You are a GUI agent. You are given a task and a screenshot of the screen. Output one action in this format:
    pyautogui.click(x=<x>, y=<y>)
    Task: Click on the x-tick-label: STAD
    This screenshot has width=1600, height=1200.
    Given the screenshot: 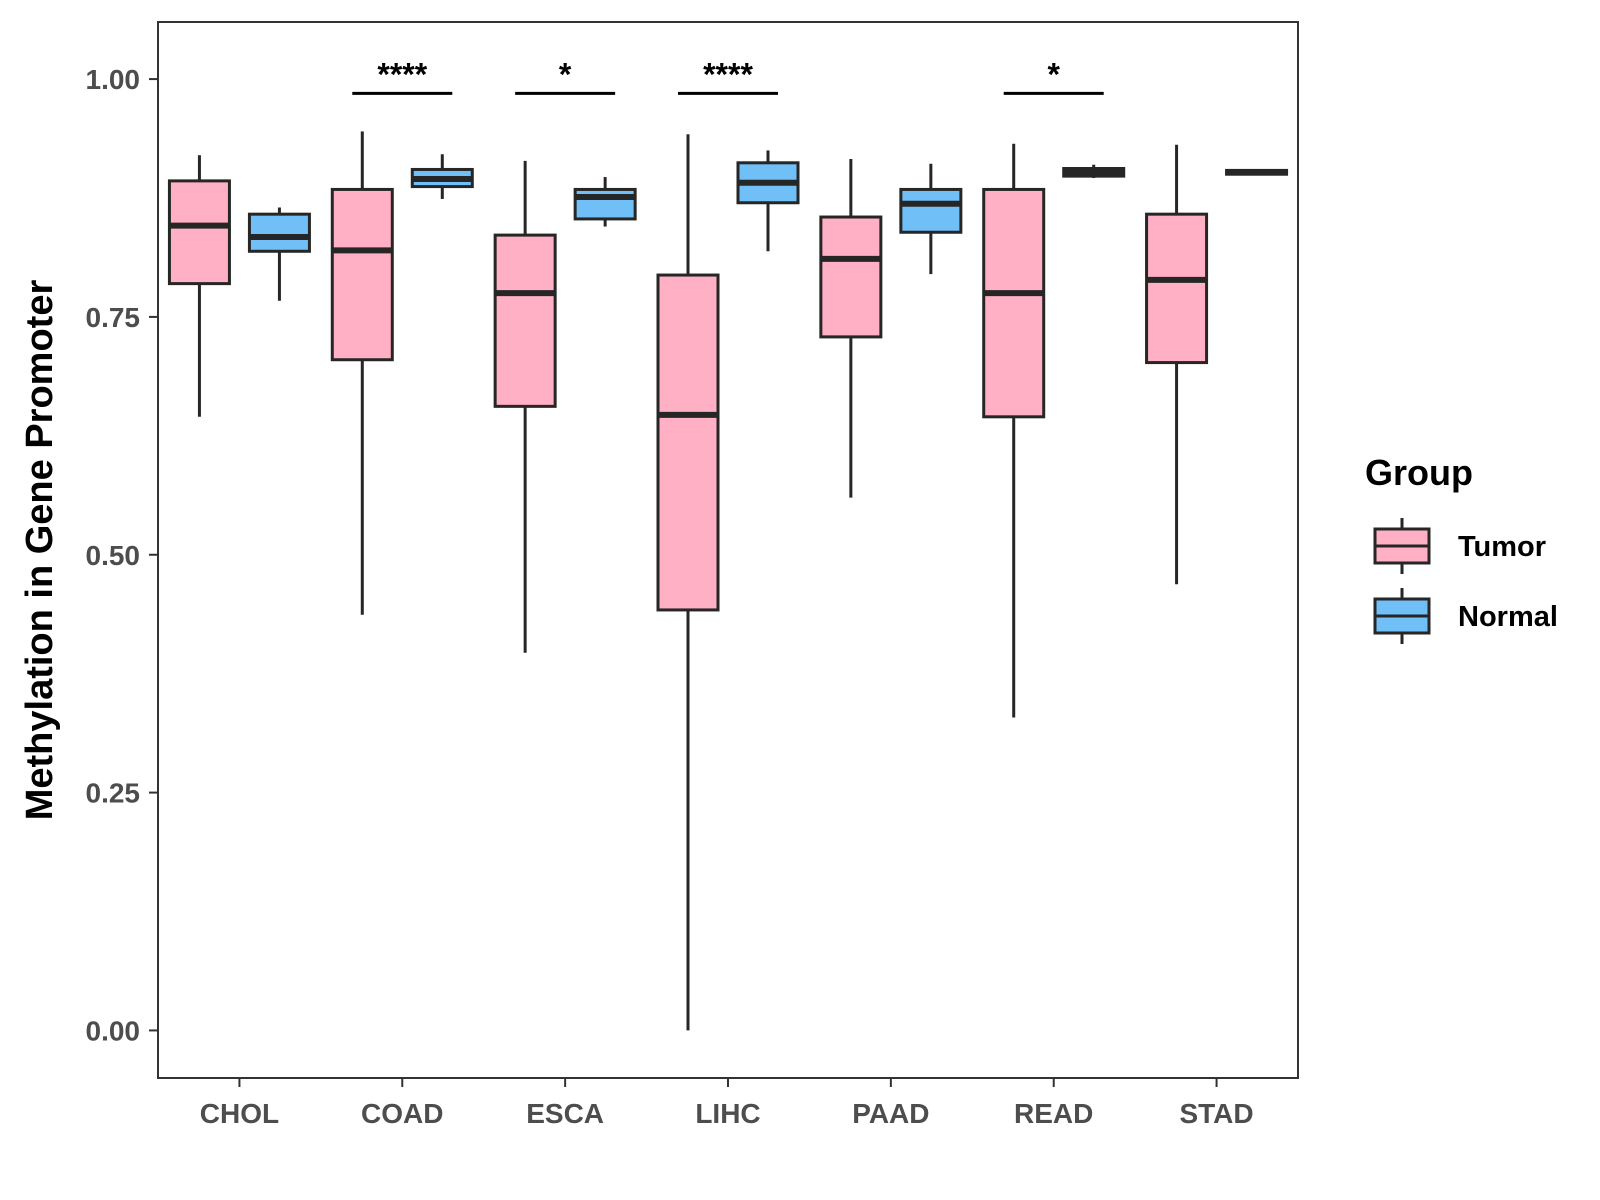 What is the action you would take?
    pyautogui.click(x=1216, y=1113)
    